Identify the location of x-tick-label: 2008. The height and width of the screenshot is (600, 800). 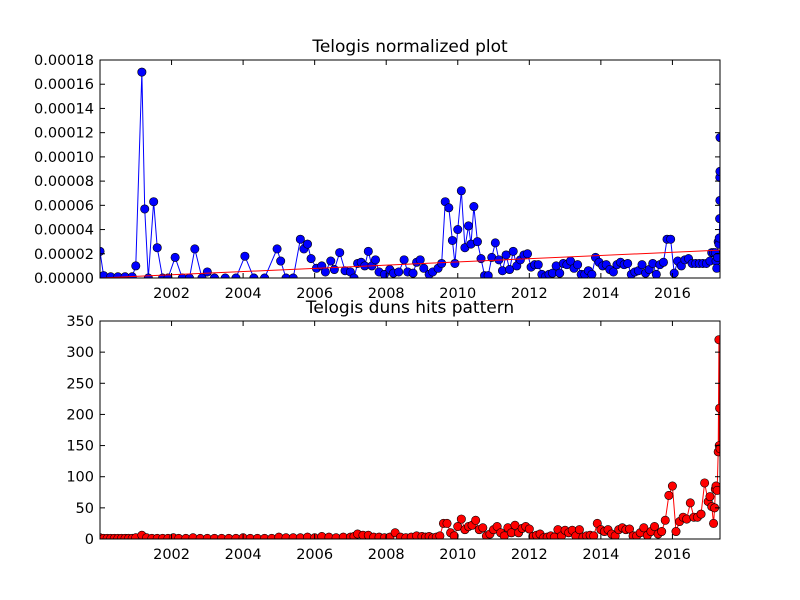
(386, 294).